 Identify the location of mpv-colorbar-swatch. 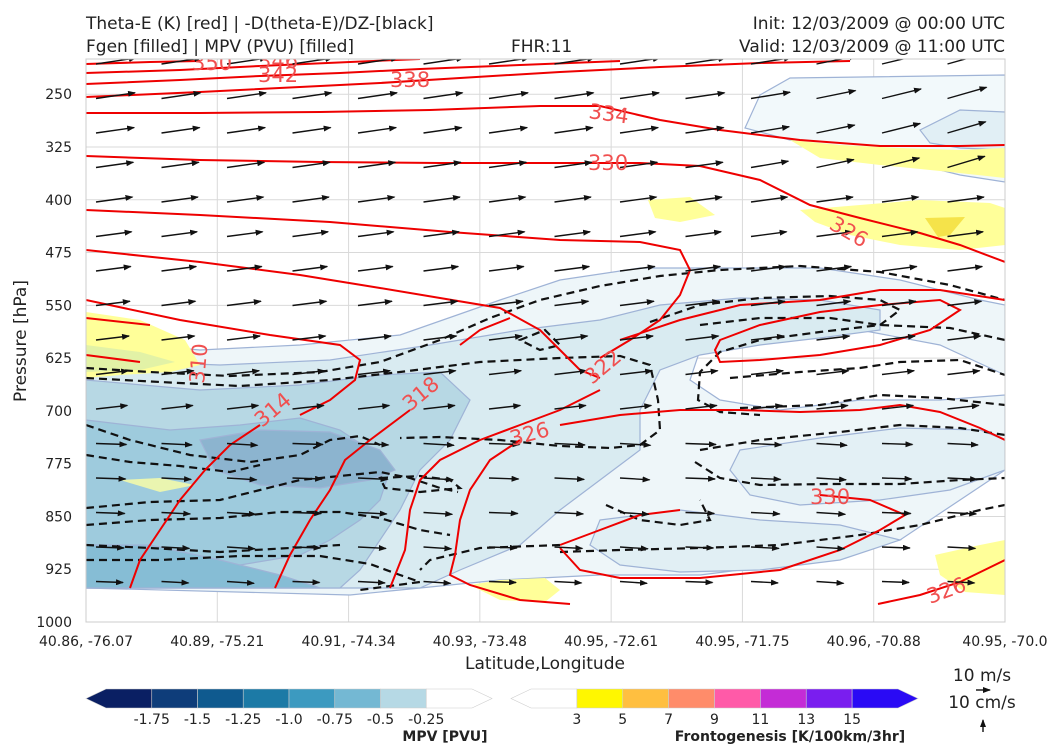
(357, 698).